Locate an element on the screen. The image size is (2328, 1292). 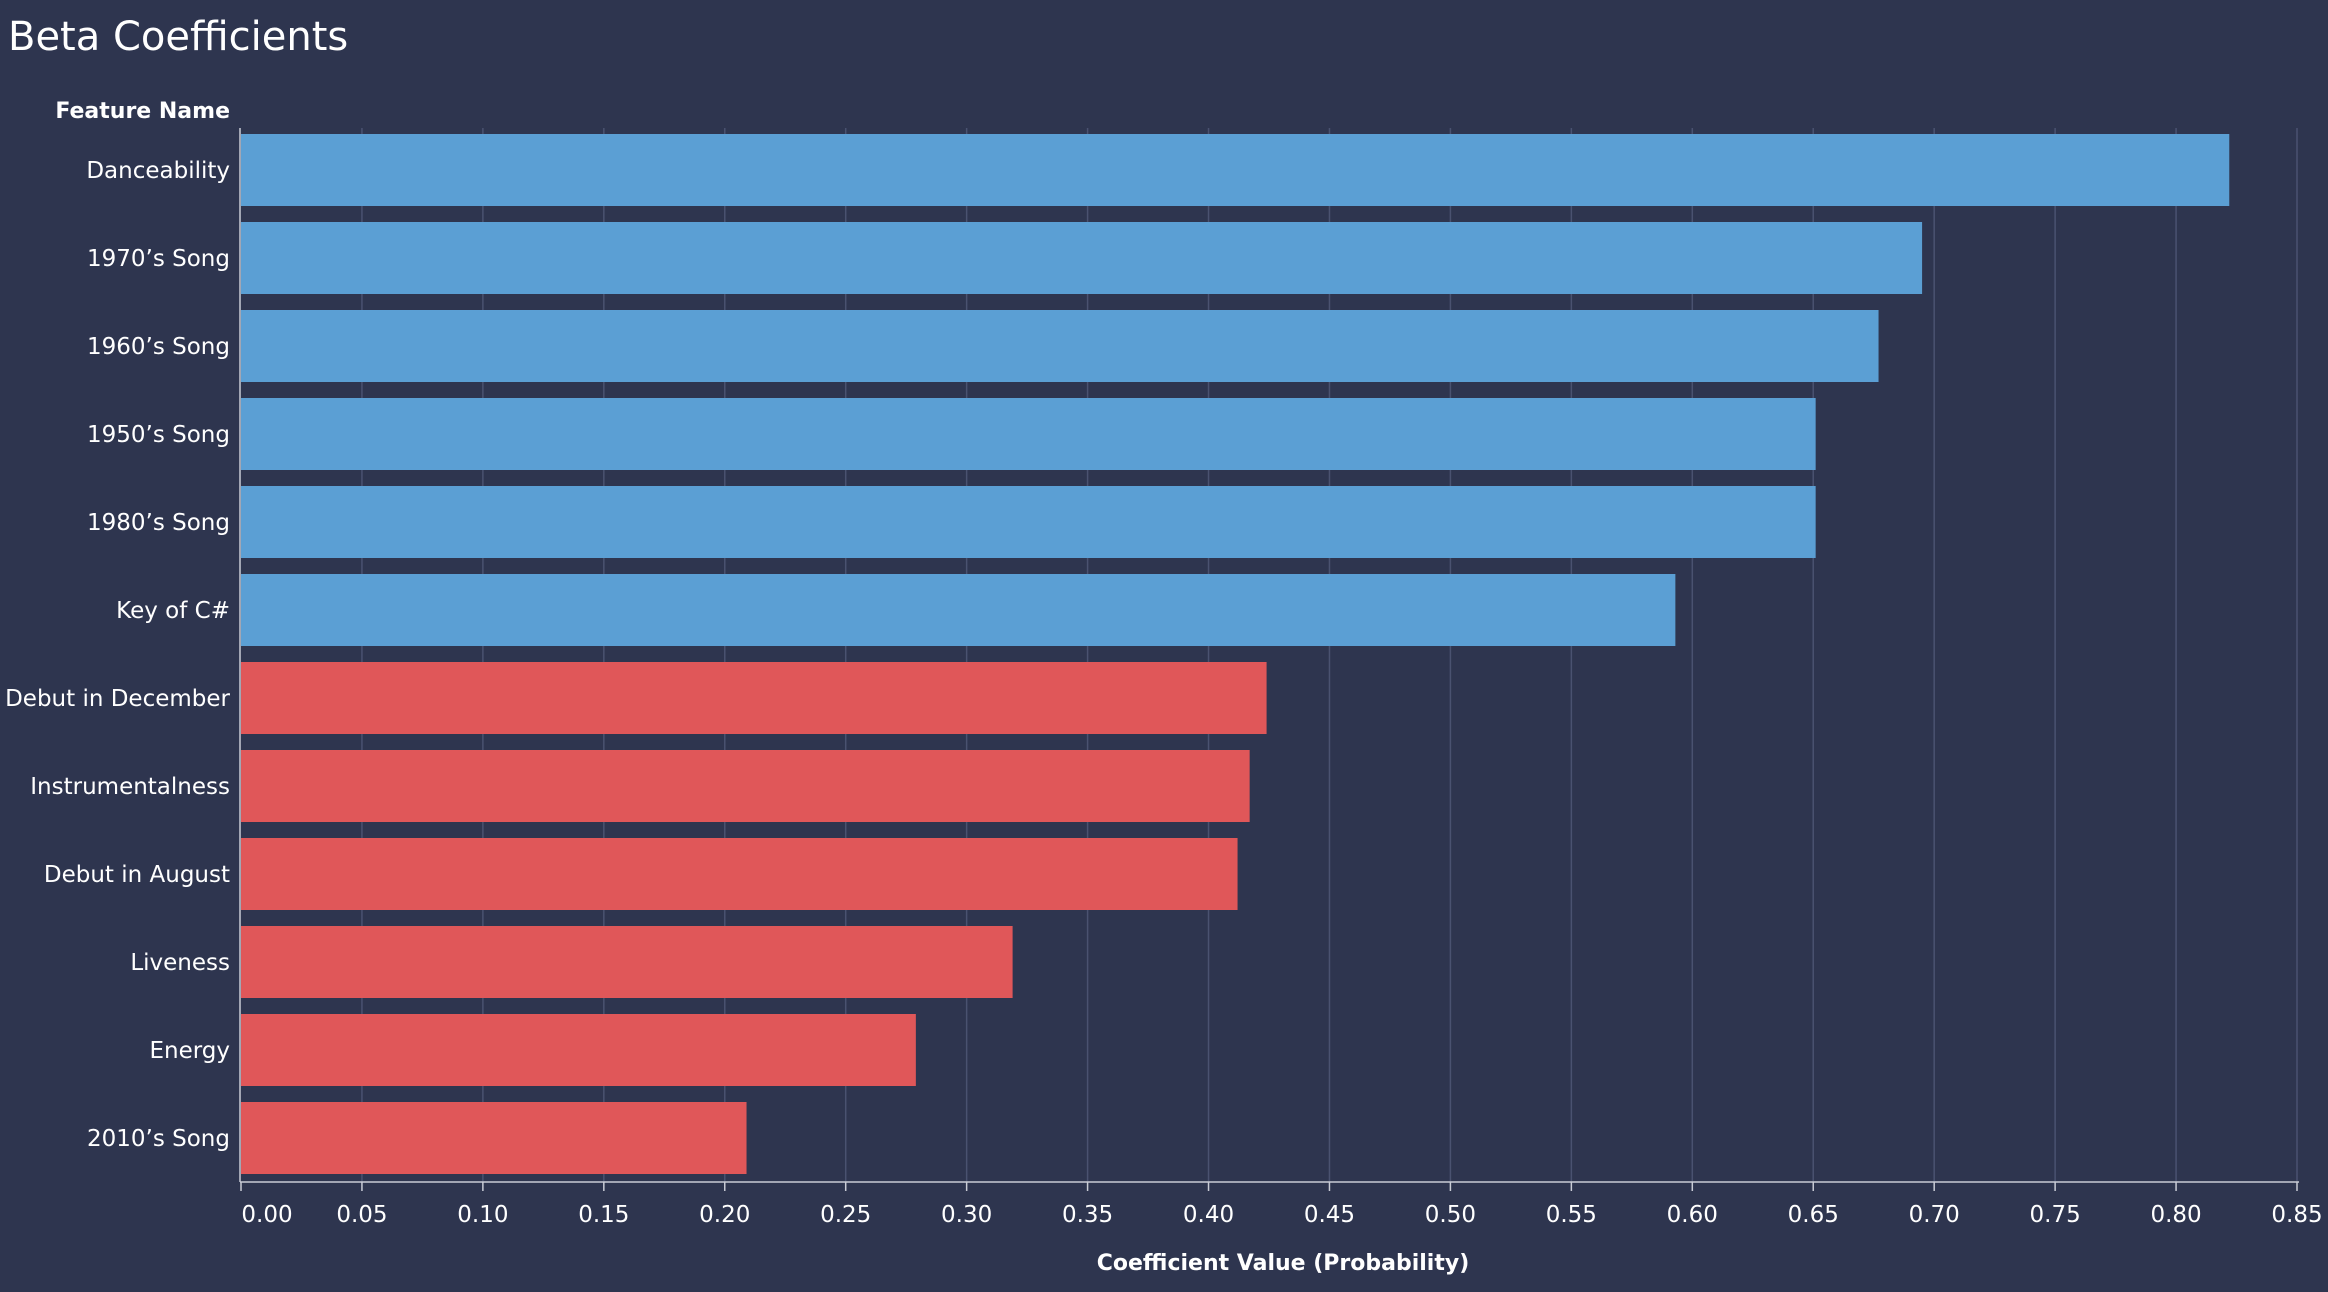
x-tick-label: 0.25 is located at coordinates (845, 1215).